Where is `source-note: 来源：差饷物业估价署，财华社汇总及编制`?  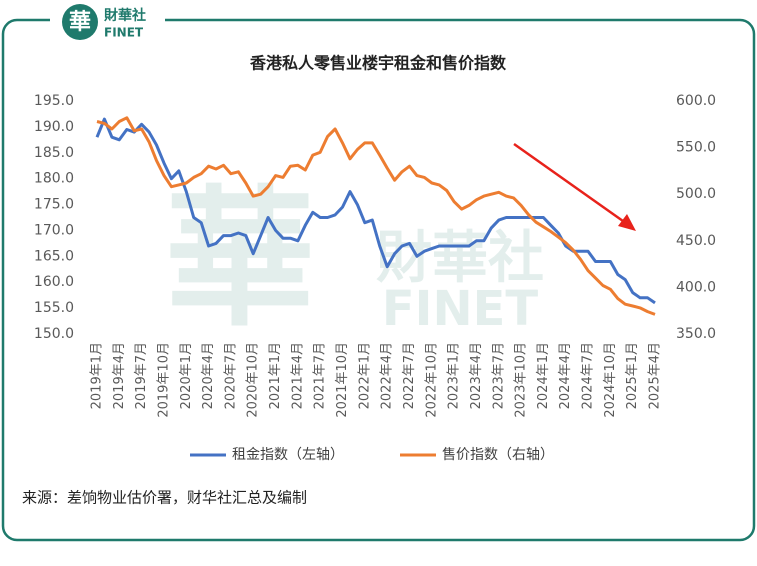
source-note: 来源：差饷物业估价署，财华社汇总及编制 is located at coordinates (164, 498).